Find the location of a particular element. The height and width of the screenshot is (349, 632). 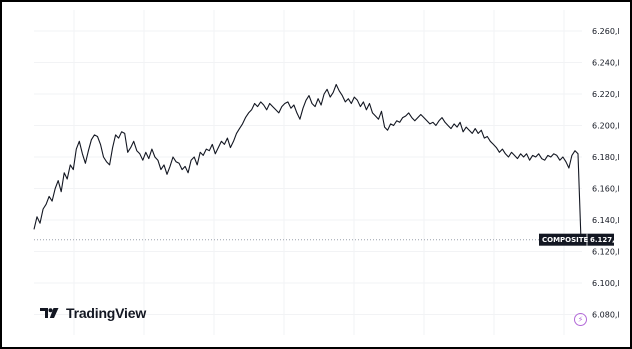

lightning-icon: ⚡ is located at coordinates (580, 319).